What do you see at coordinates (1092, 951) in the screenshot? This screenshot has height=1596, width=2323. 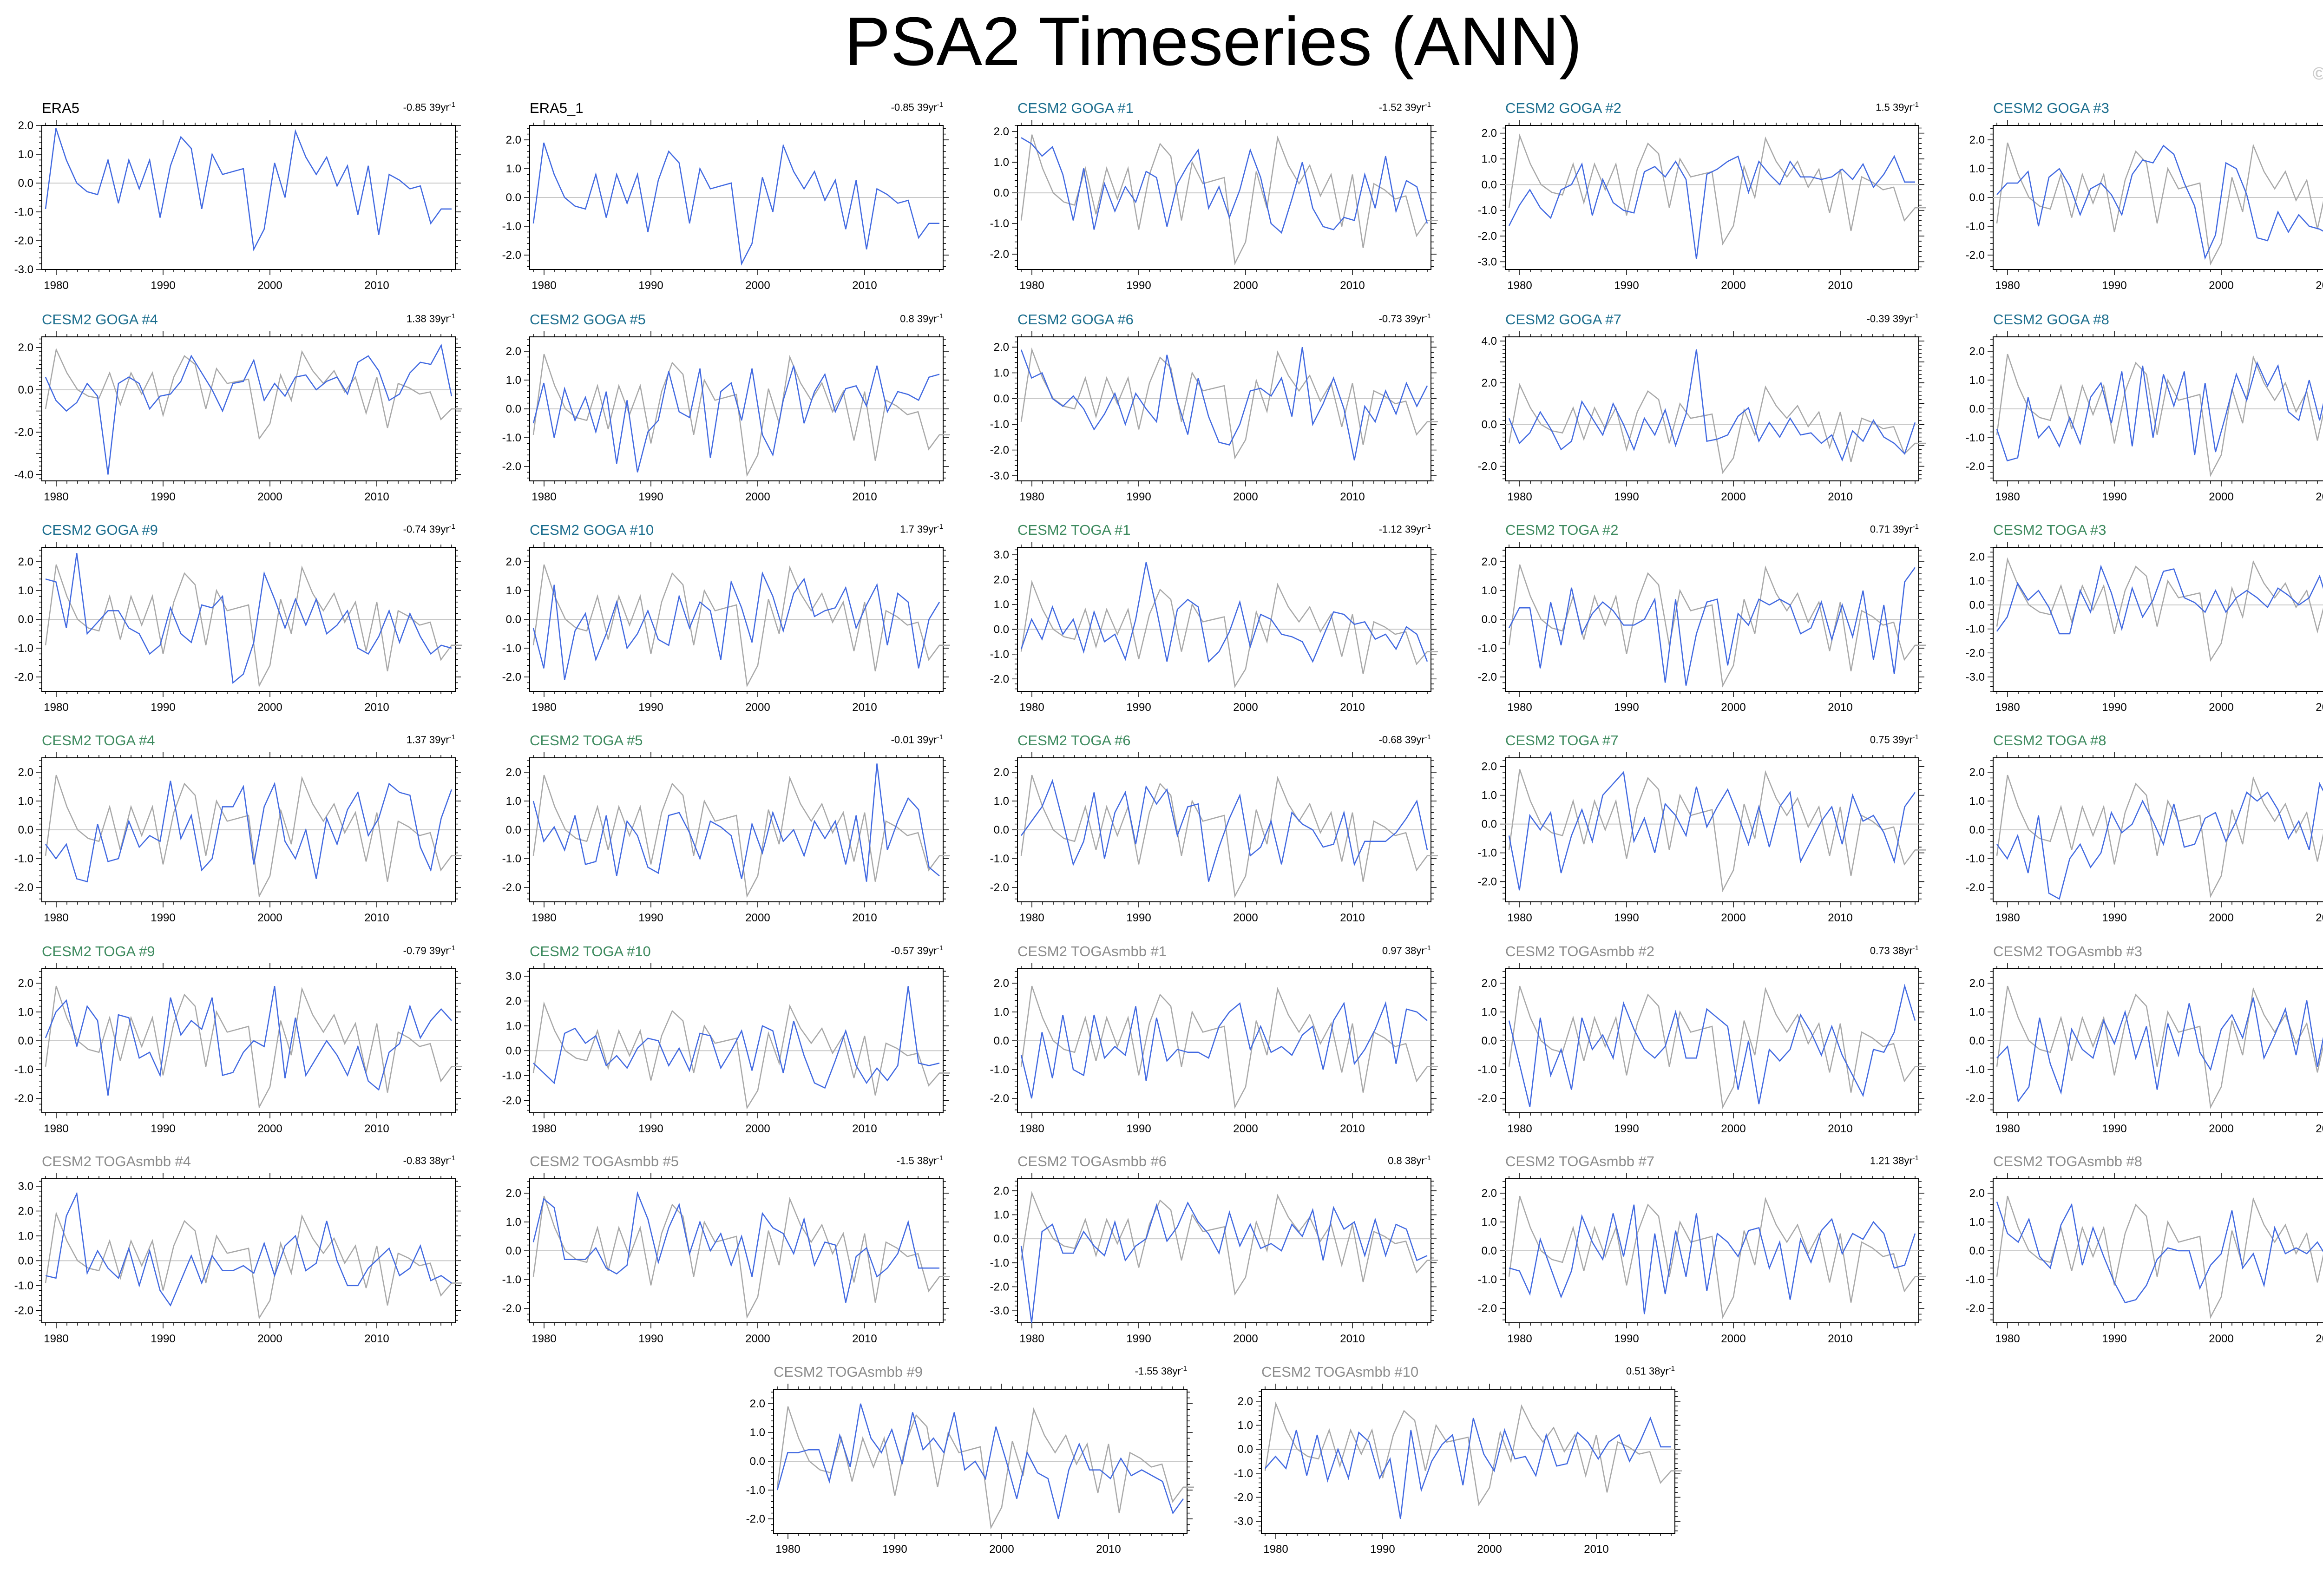 I see `panel-title: CESM2 TOGAsmbb #1` at bounding box center [1092, 951].